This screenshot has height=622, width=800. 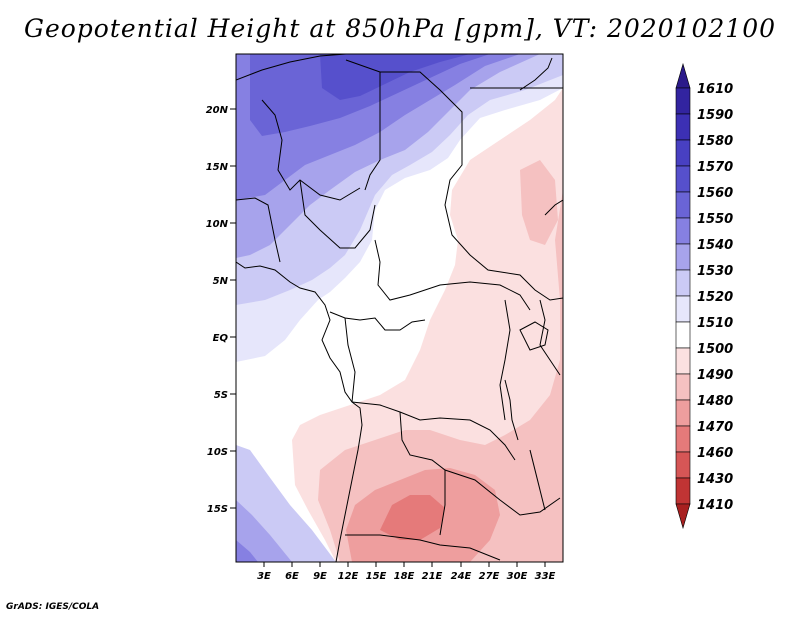 I want to click on colorbar-swatches, so click(x=683, y=296).